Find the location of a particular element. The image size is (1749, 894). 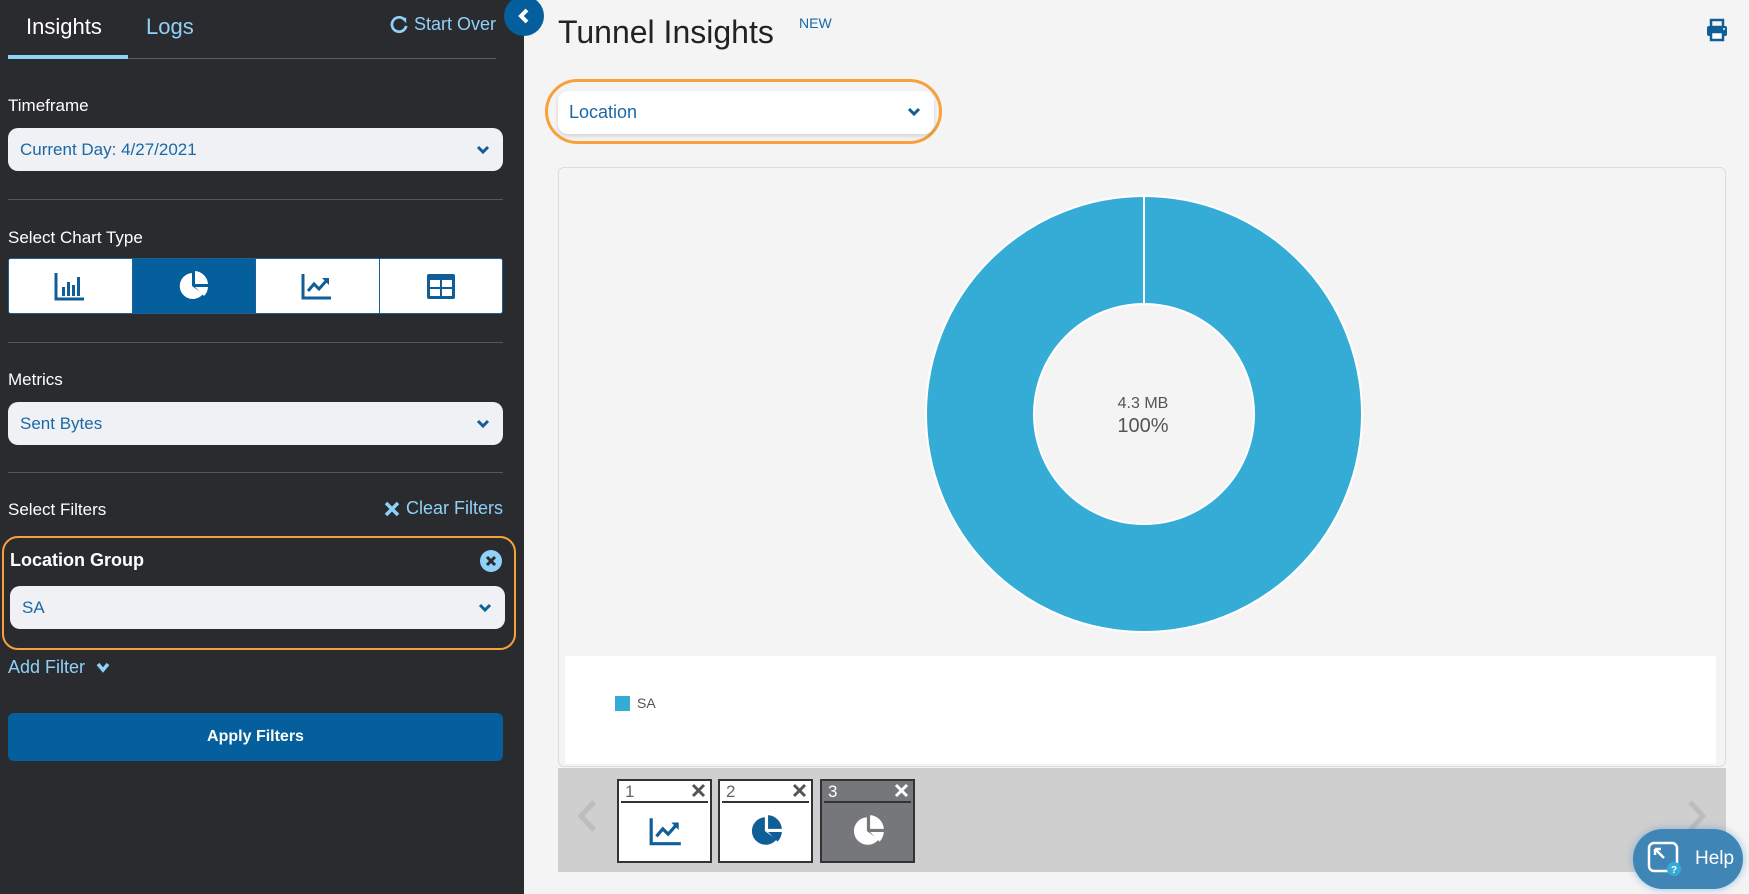

legend-item-sa: SA is located at coordinates (635, 703).